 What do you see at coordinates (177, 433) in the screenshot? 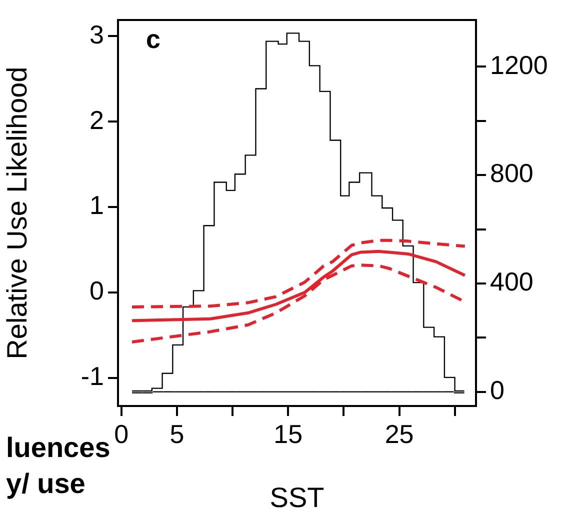
I see `x-tick-label: 5` at bounding box center [177, 433].